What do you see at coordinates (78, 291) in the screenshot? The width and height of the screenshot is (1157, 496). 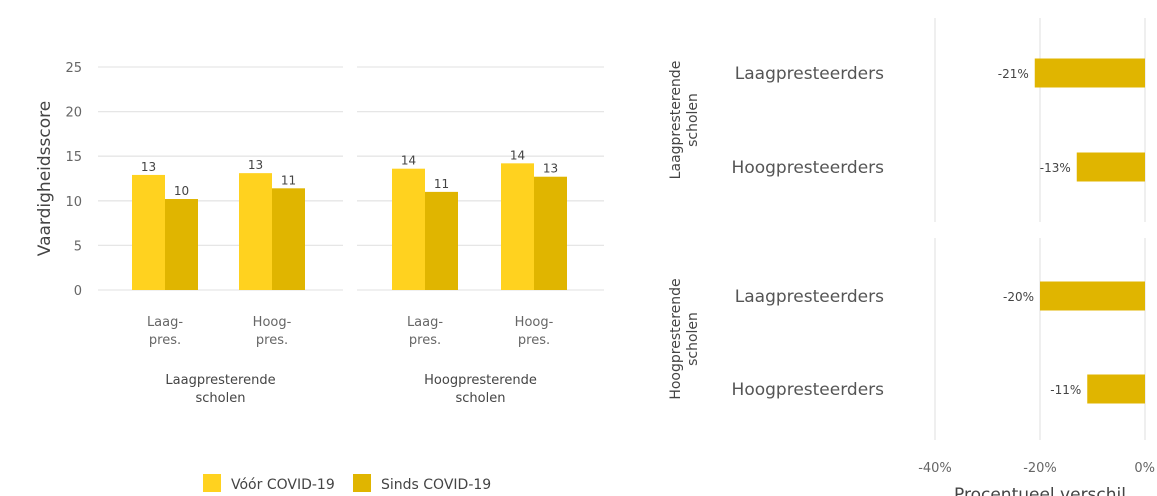 I see `y-tick-label: 0` at bounding box center [78, 291].